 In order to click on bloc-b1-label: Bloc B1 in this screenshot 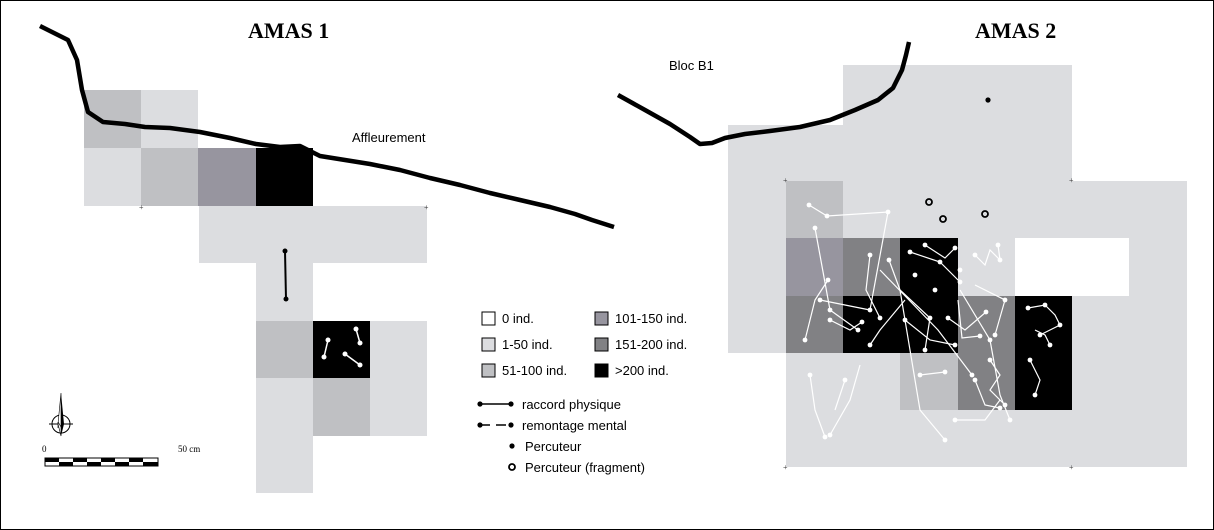, I will do `click(691, 65)`.